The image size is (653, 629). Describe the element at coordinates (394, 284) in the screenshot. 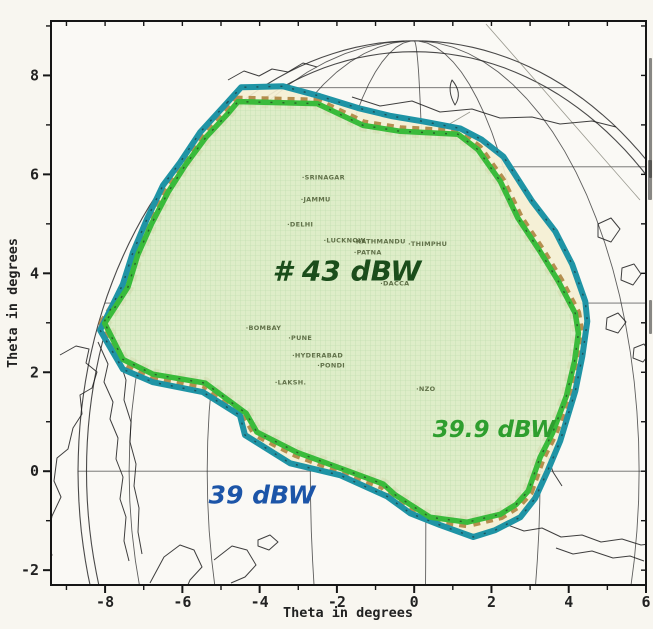

I see `city-label: ·DACCA` at that location.